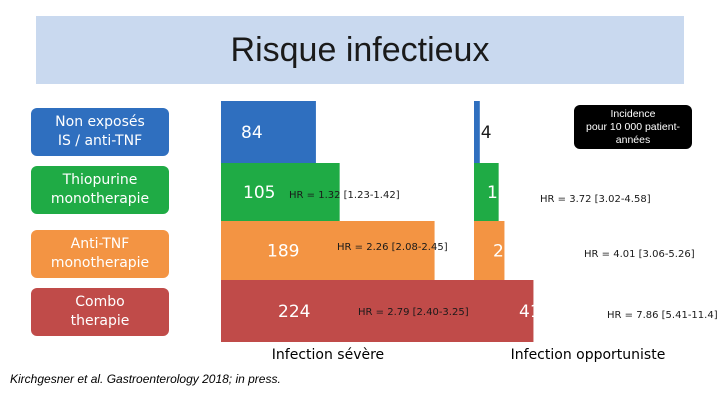  I want to click on opportunistic-value-label: 4, so click(486, 133).